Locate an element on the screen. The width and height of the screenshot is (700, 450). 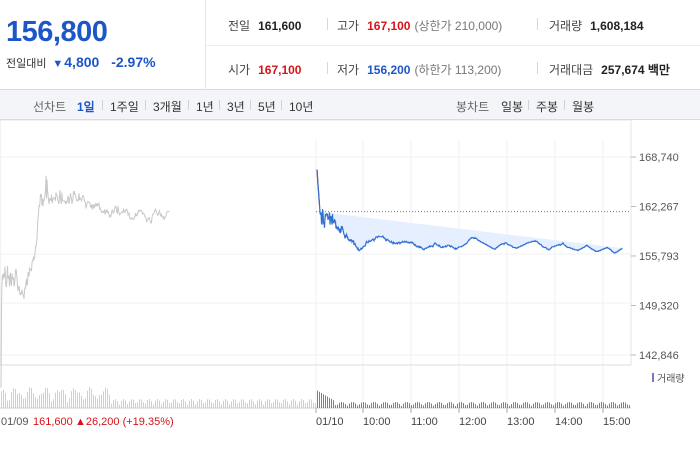
tab-1day: 1일 is located at coordinates (86, 107).